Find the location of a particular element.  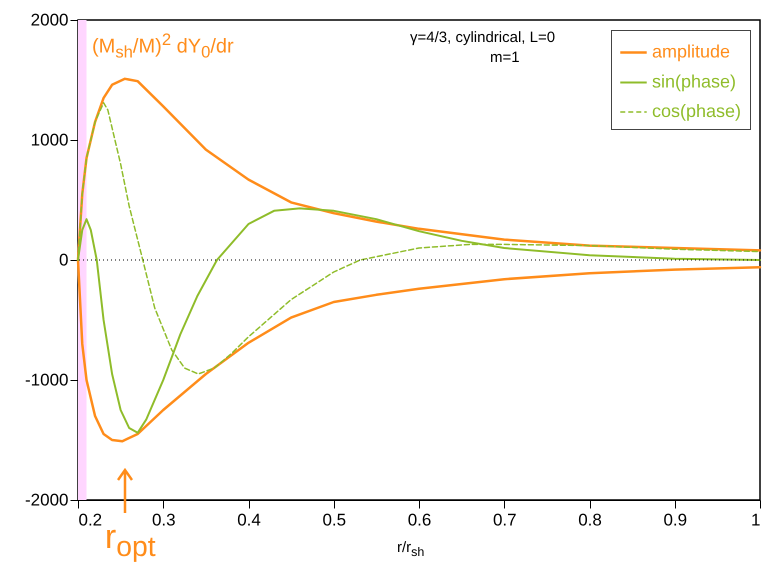

y-tick-label: -2000 is located at coordinates (46, 500).